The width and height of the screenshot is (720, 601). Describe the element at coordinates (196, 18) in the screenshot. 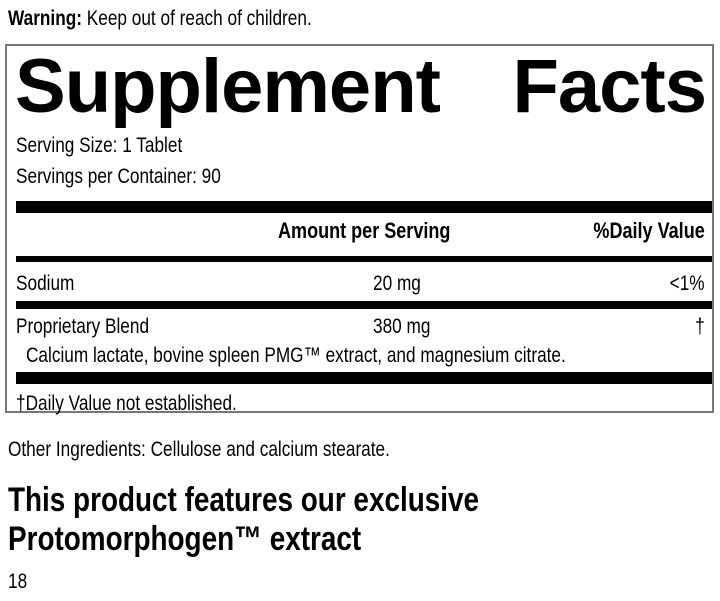

I see `warning-text: Keep out of reach of children.` at that location.